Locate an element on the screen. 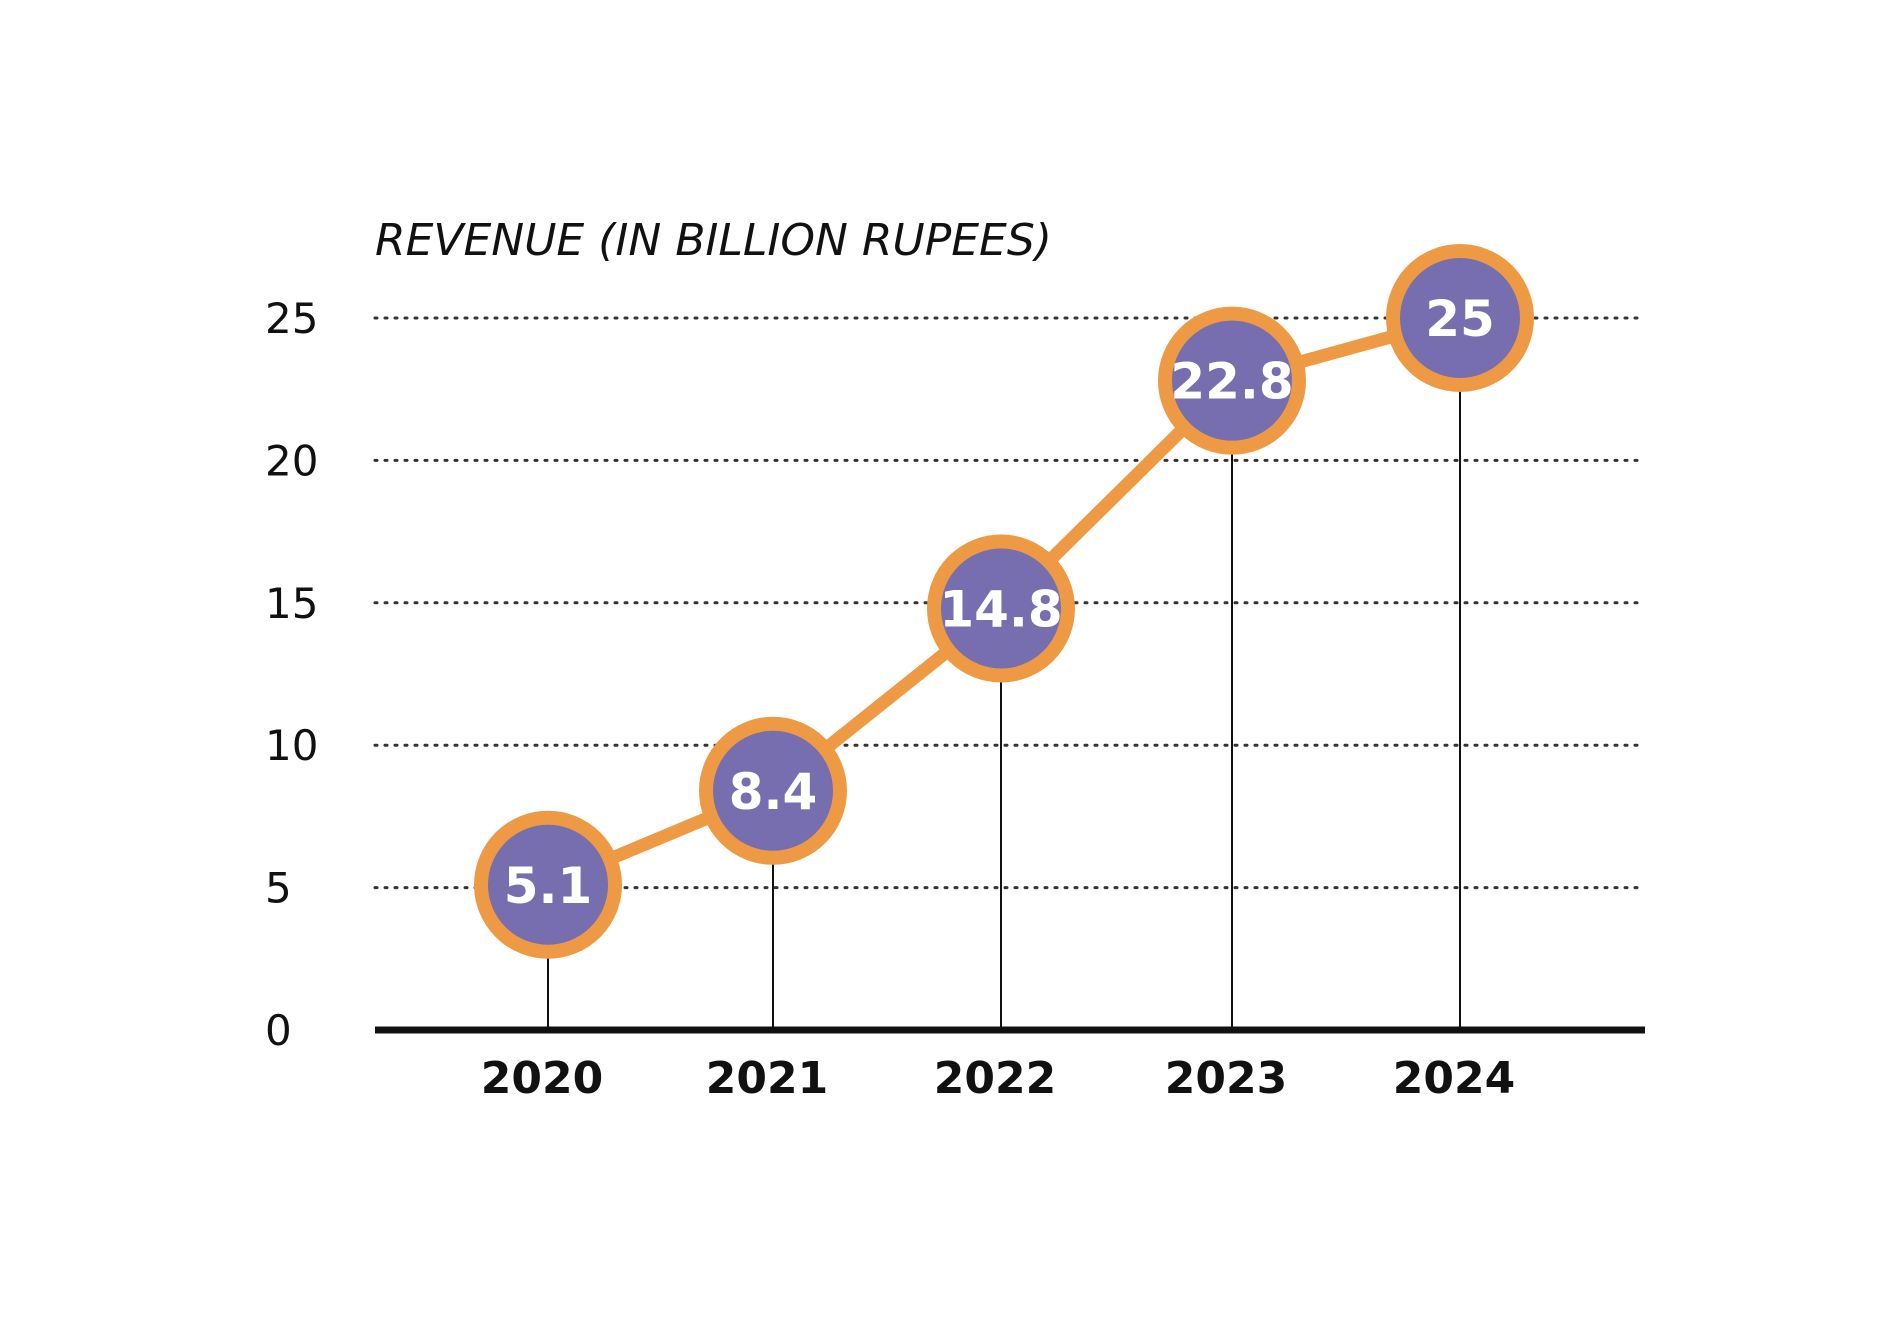 This screenshot has width=1898, height=1320. y-tick-label: 20 is located at coordinates (291, 460).